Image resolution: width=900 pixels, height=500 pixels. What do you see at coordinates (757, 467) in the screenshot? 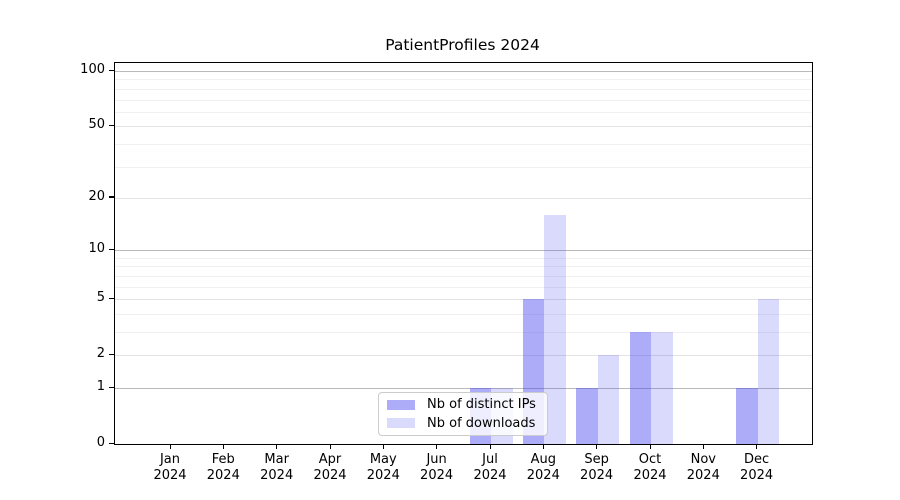
I see `x-tick-label-dec: Dec 2024` at bounding box center [757, 467].